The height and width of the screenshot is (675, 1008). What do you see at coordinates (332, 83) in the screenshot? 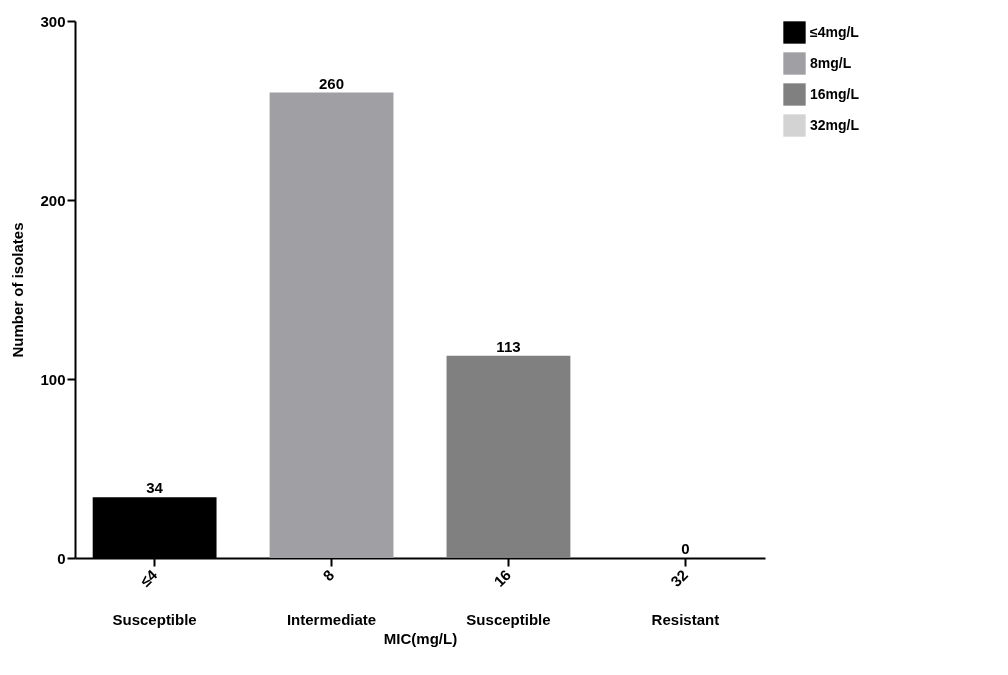
I see `data-label: 260` at bounding box center [332, 83].